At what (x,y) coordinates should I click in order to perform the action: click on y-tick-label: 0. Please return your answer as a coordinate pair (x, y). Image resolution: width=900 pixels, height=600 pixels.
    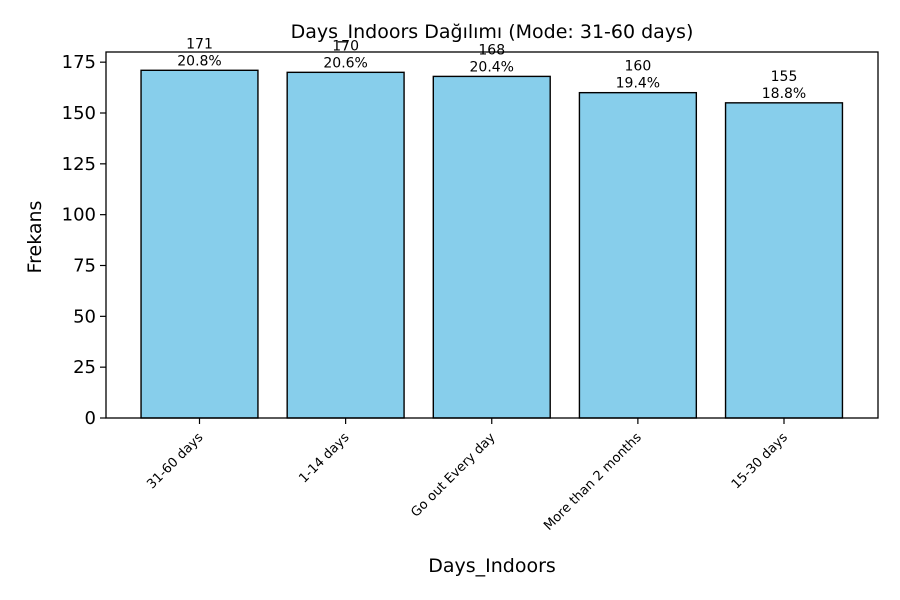
    Looking at the image, I should click on (90, 418).